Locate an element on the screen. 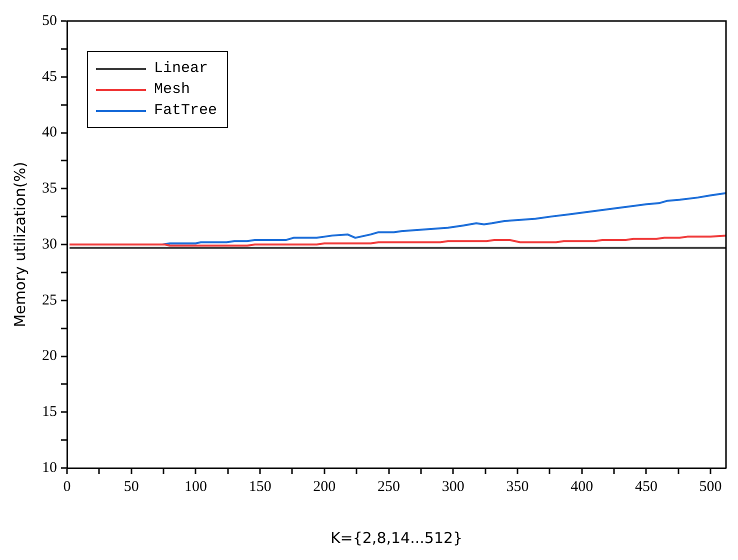 This screenshot has height=560, width=738. x-tick-label: 250 is located at coordinates (389, 486).